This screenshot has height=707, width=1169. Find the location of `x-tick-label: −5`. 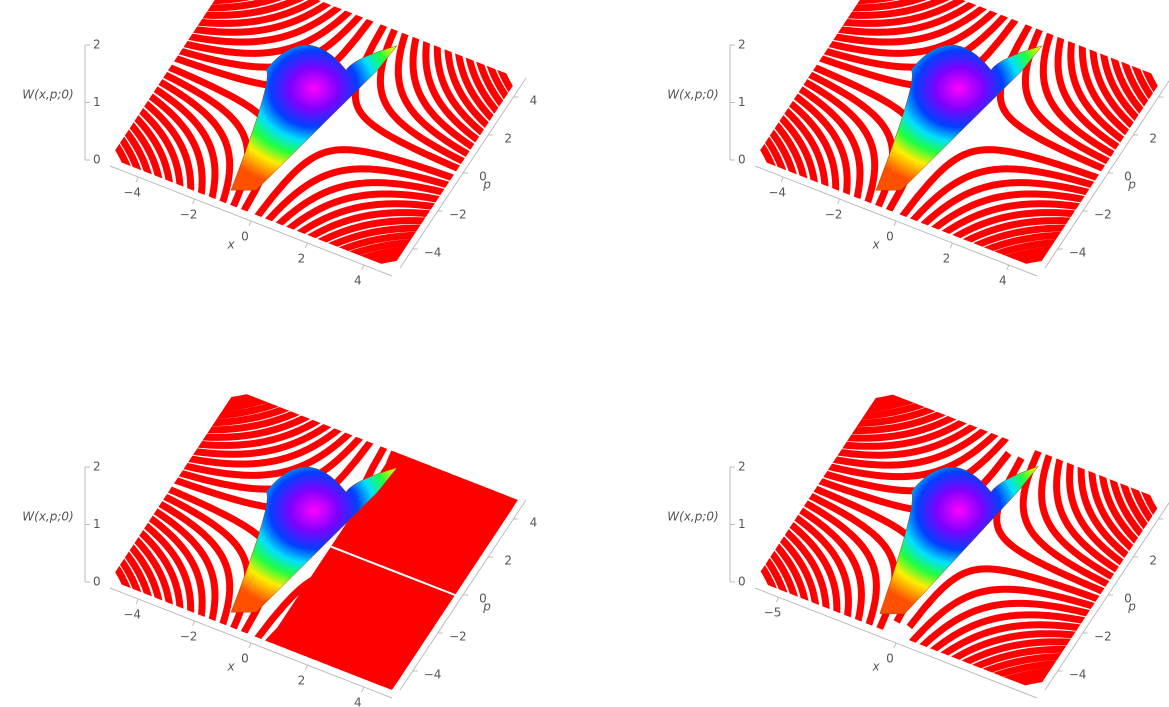

x-tick-label: −5 is located at coordinates (773, 613).